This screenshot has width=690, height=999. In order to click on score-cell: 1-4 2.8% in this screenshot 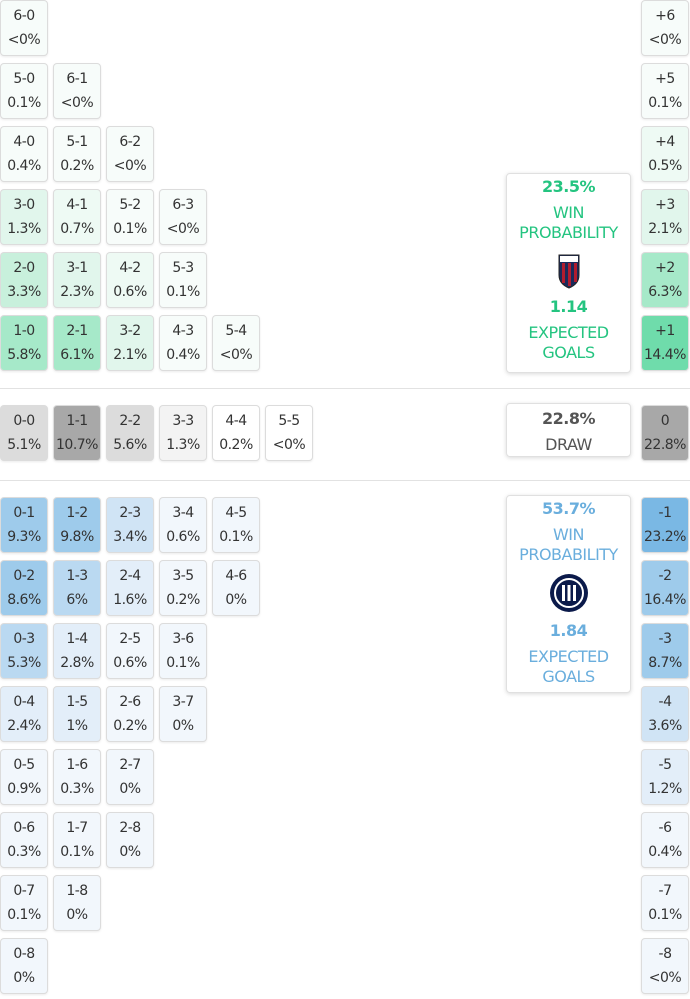, I will do `click(77, 651)`.